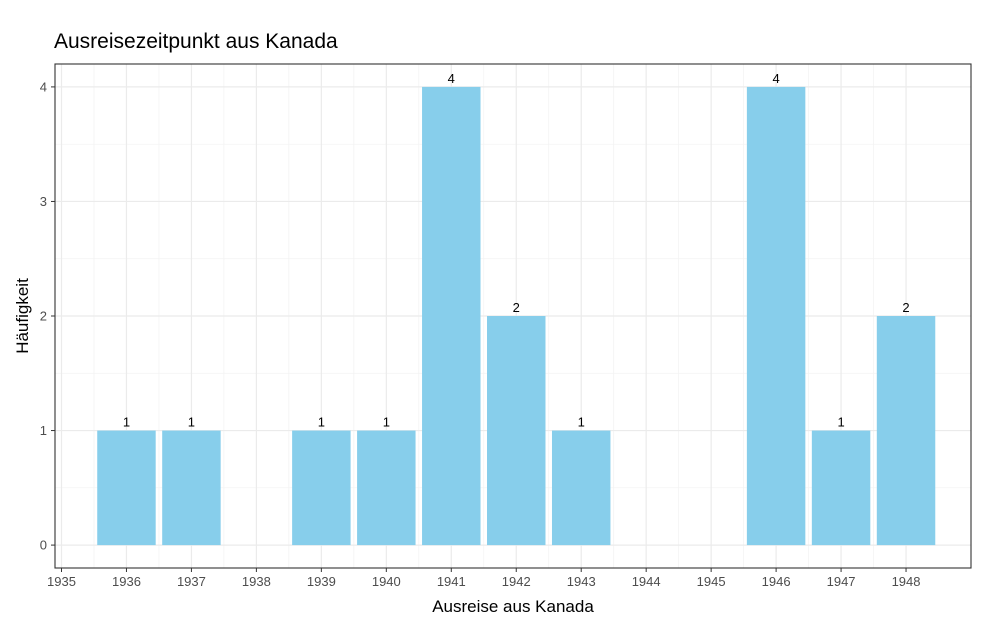  Describe the element at coordinates (516, 581) in the screenshot. I see `x-tick-label: 1942` at that location.